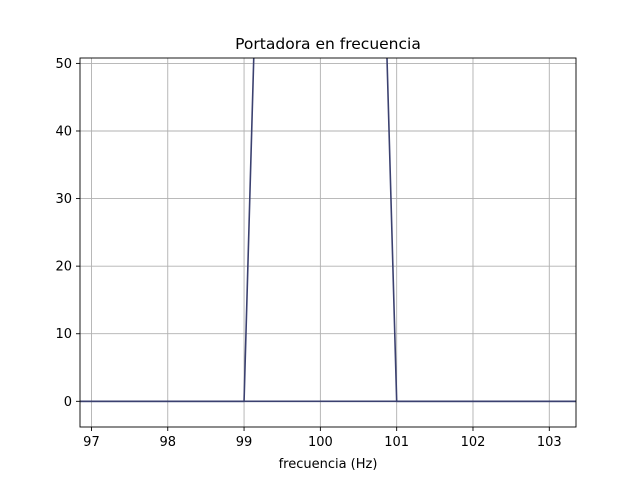  I want to click on x-tick-label: 103, so click(549, 442).